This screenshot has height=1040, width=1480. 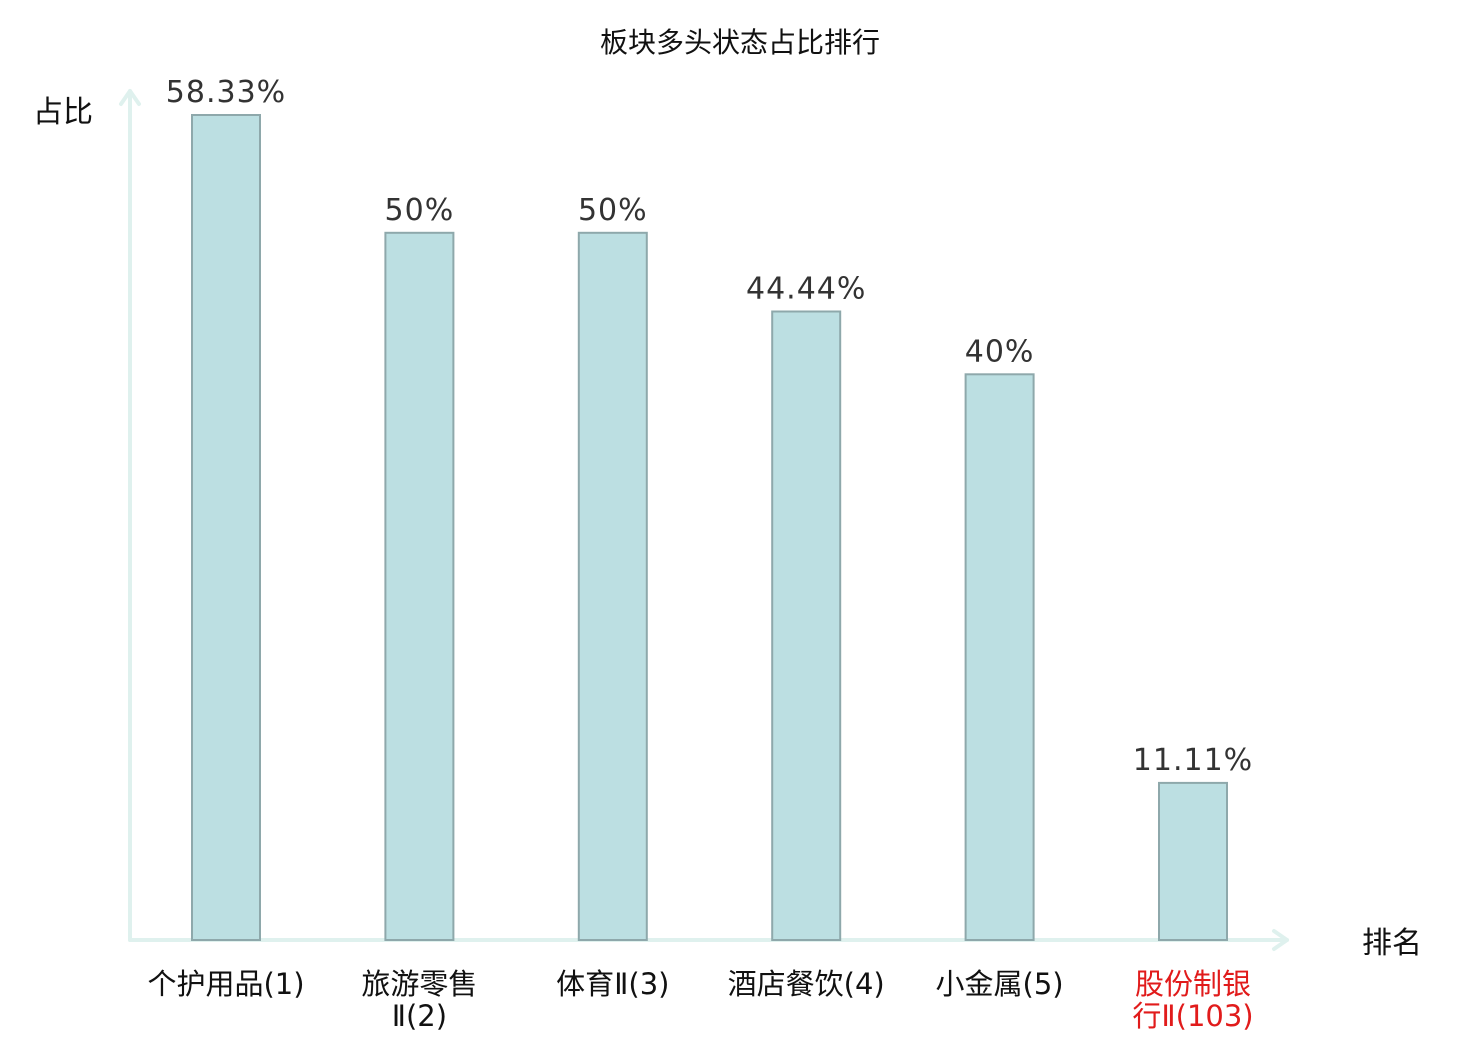 I want to click on x-tick-label: 股份制银行Ⅱ(103), so click(x=1192, y=1000).